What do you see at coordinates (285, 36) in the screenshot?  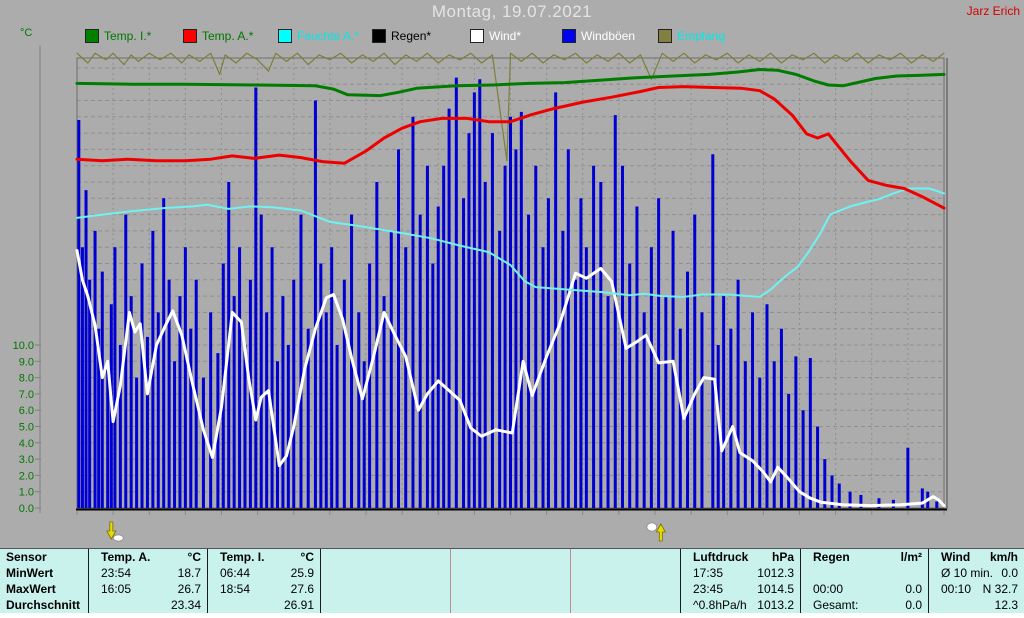 I see `legend-swatch-feuchte-a` at bounding box center [285, 36].